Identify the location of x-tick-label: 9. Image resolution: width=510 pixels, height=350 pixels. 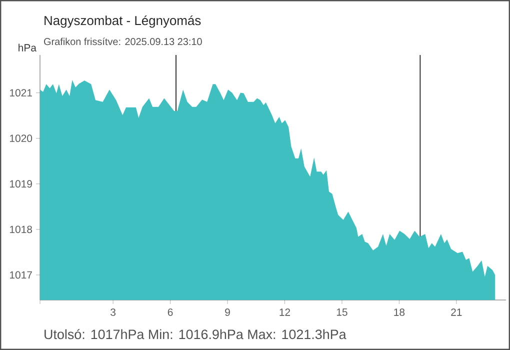
(227, 312).